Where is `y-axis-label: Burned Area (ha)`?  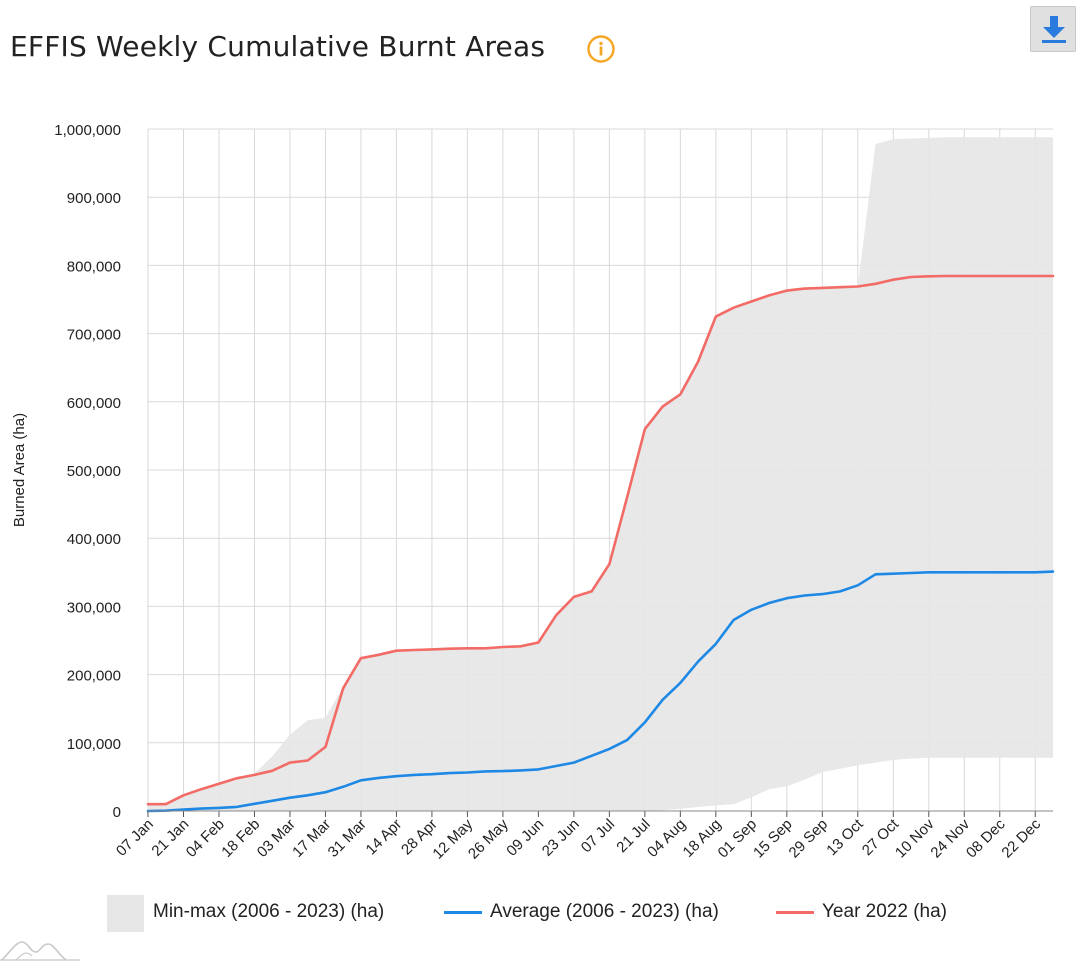 y-axis-label: Burned Area (ha) is located at coordinates (19, 470).